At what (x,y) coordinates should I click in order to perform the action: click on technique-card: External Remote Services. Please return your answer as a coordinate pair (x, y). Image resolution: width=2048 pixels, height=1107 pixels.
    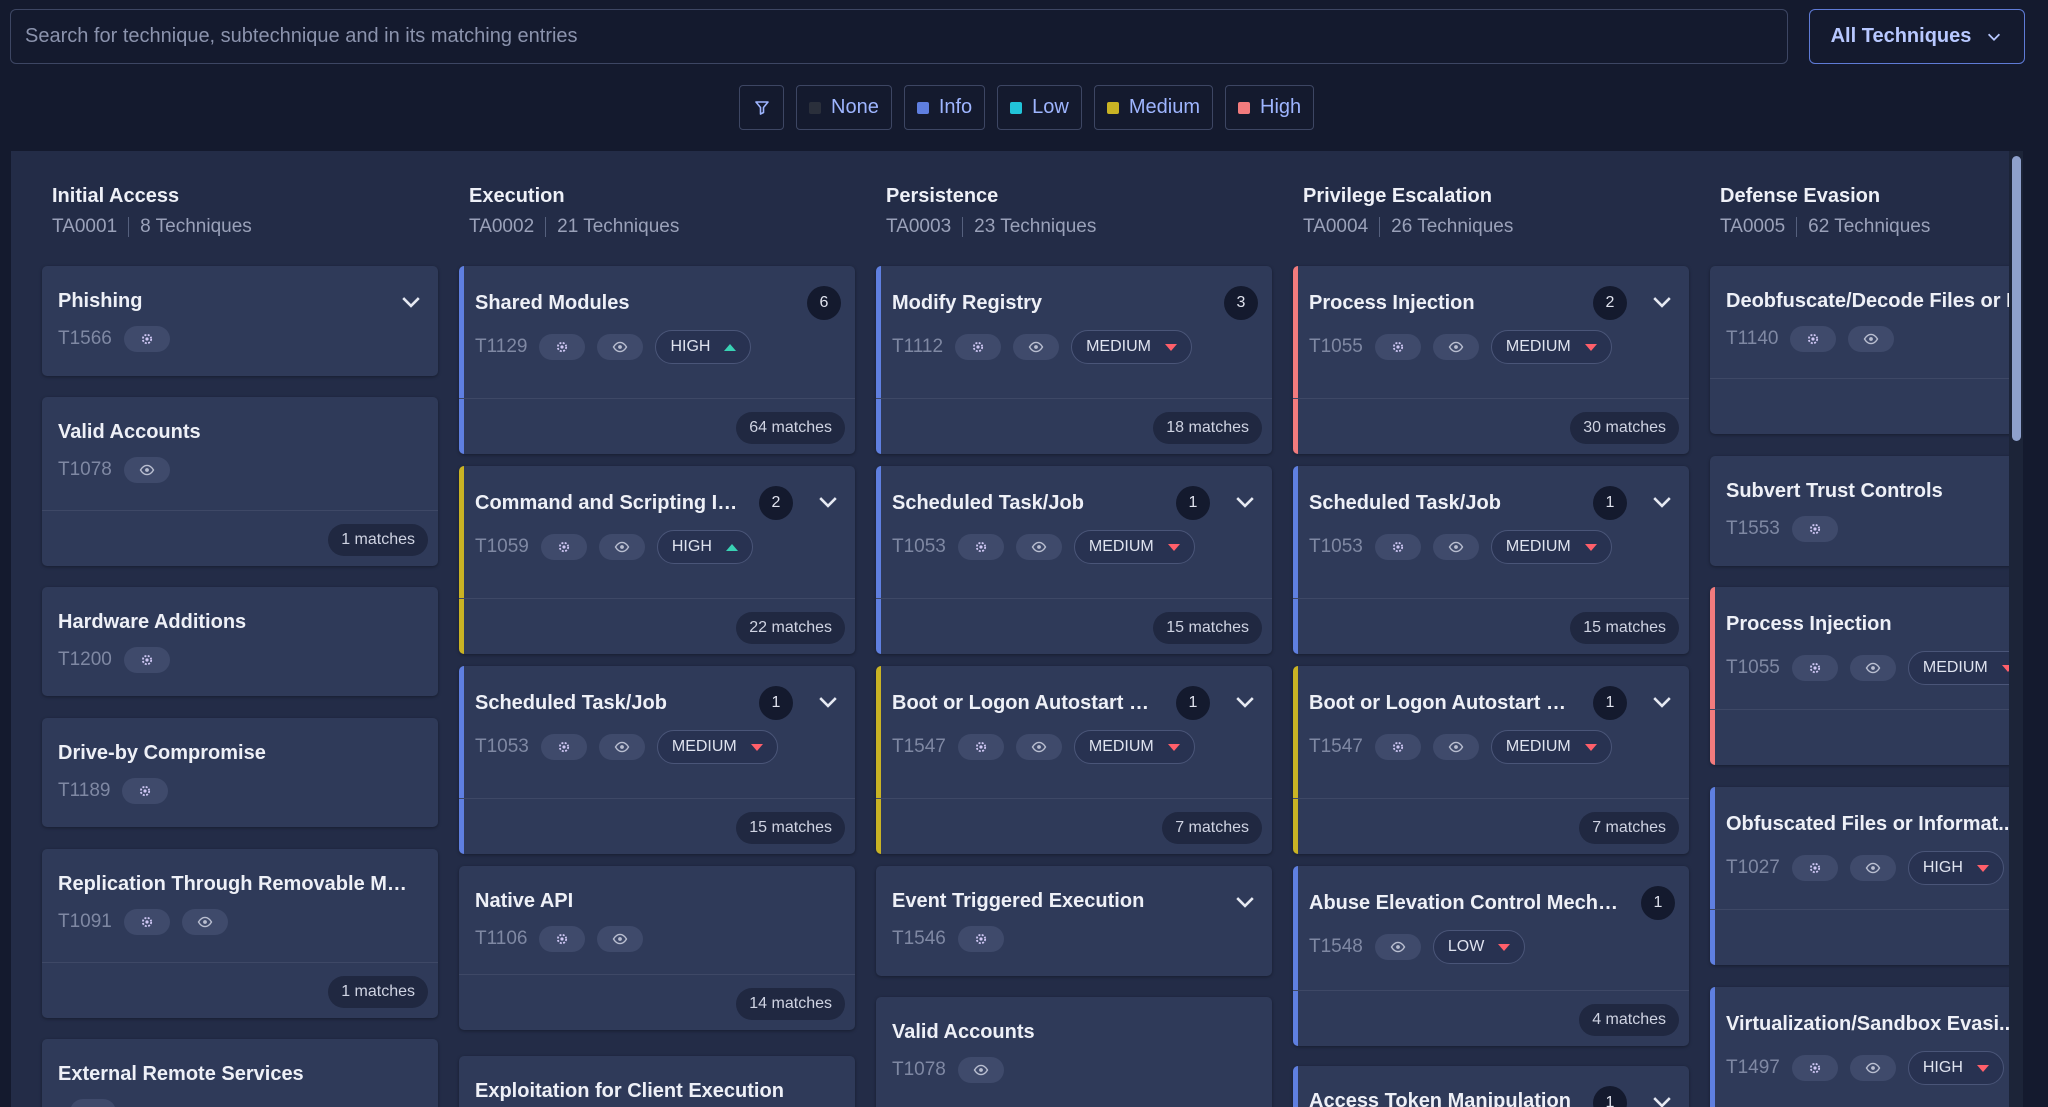
    Looking at the image, I should click on (240, 1073).